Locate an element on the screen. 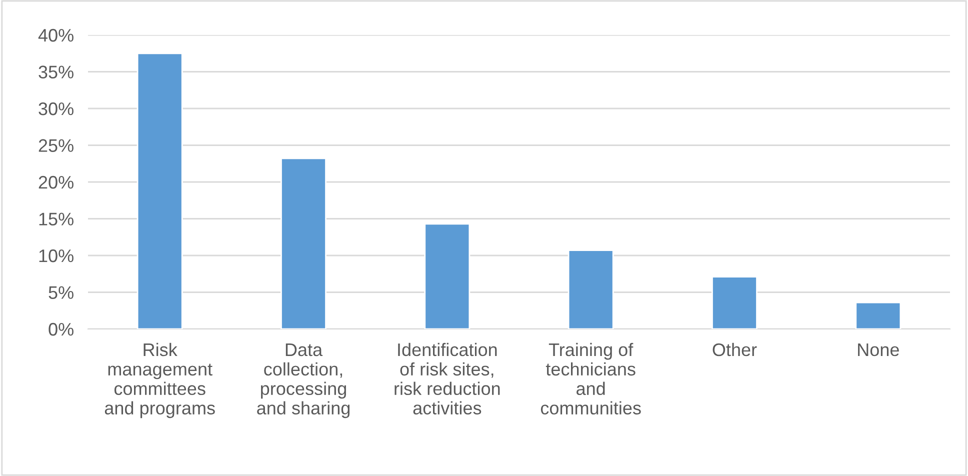 The width and height of the screenshot is (968, 476). y-tick-label: 25% is located at coordinates (56, 145).